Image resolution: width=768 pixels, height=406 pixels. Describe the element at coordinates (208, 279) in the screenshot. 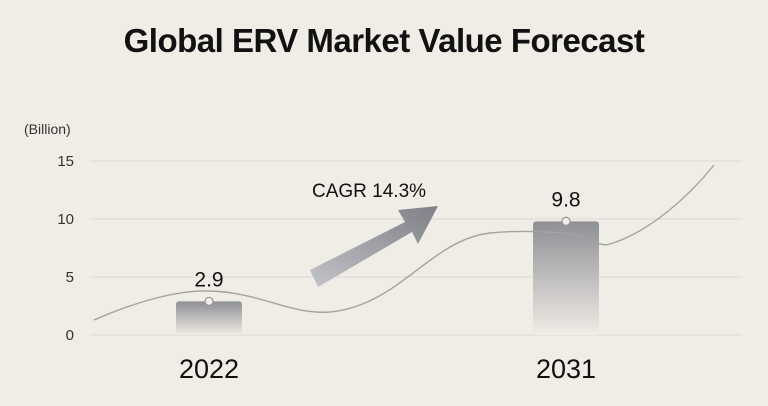

I see `data-label-2022: 2.9` at that location.